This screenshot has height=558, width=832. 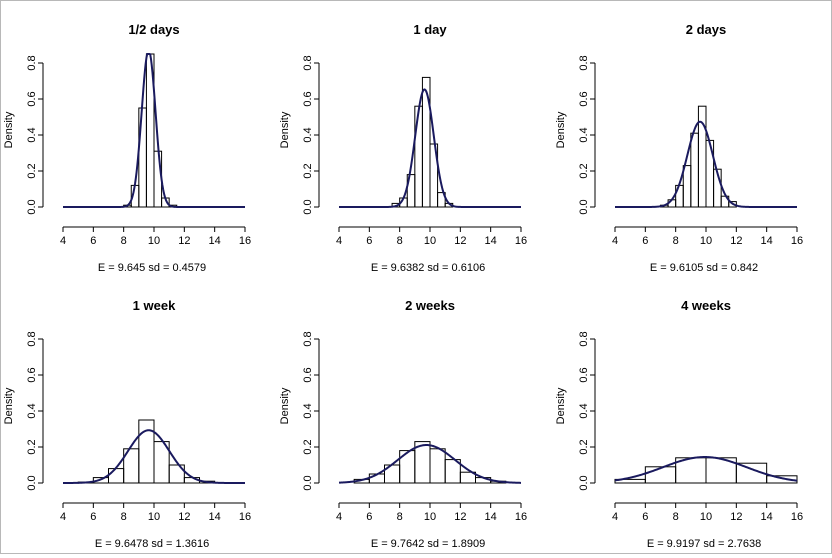 I want to click on summary-stats: E = 9.645 sd = 0.4579, so click(x=152, y=268).